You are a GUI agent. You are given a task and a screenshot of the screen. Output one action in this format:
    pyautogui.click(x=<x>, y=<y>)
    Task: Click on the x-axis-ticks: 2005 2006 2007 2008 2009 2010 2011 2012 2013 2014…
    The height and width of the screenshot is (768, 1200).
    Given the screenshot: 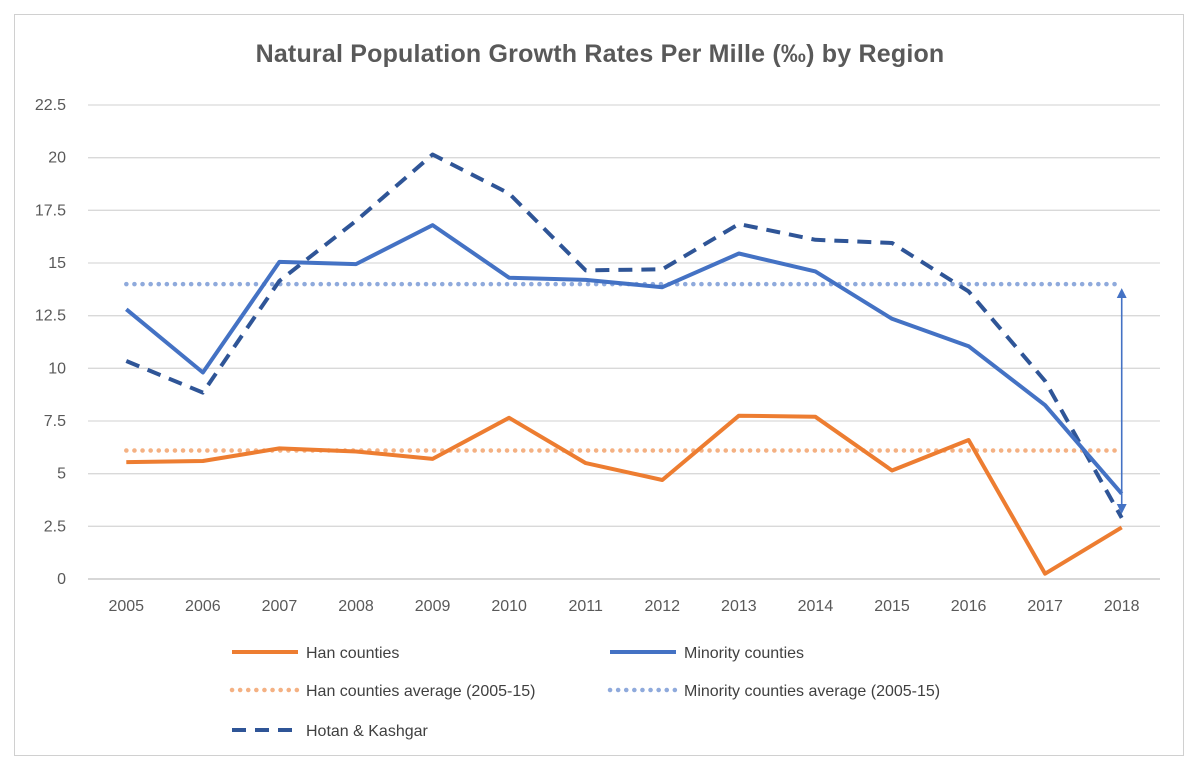 What is the action you would take?
    pyautogui.click(x=623, y=606)
    